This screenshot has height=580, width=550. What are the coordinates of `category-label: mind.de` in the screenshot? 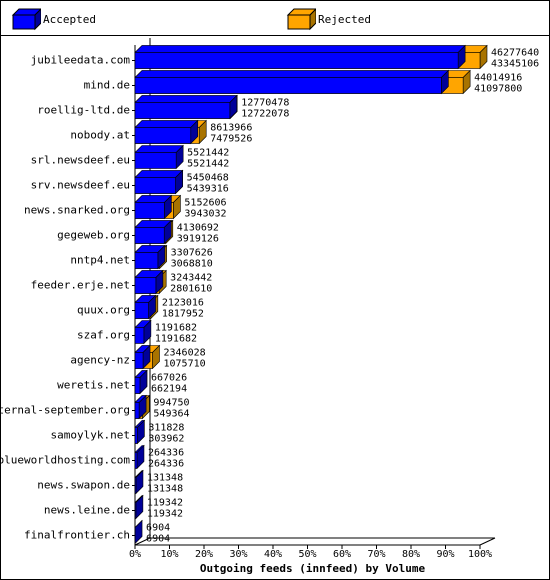 It's located at (107, 85).